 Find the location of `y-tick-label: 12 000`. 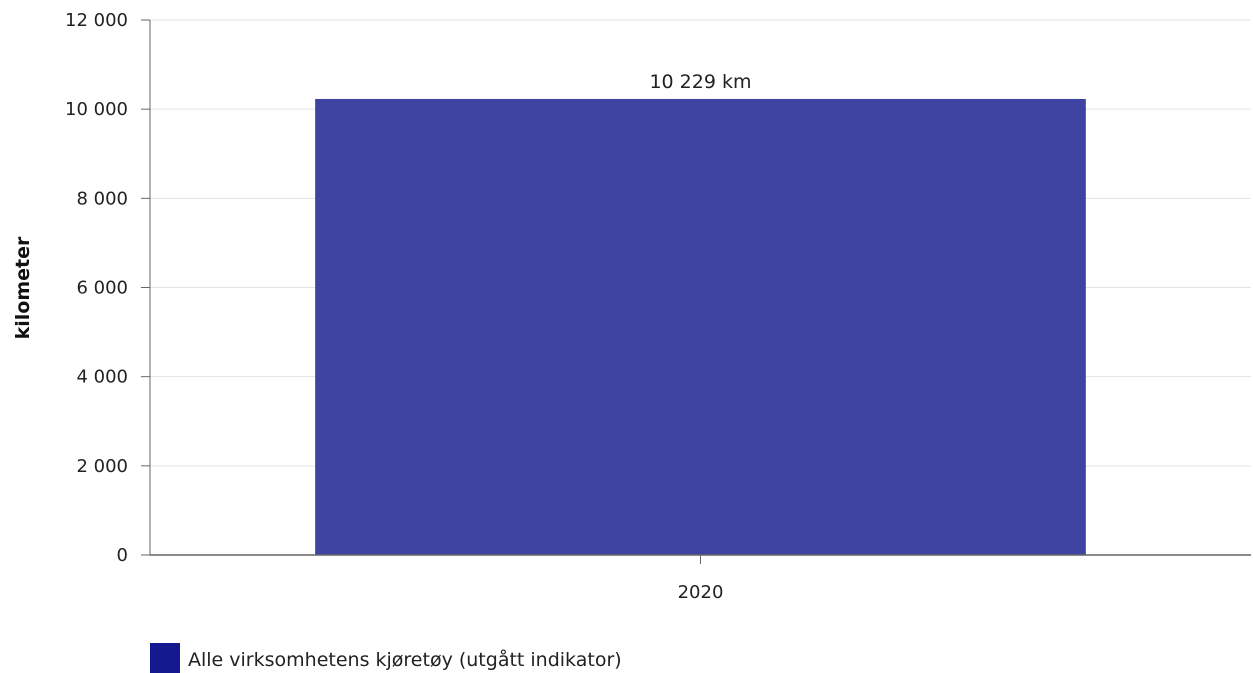

y-tick-label: 12 000 is located at coordinates (96, 20).